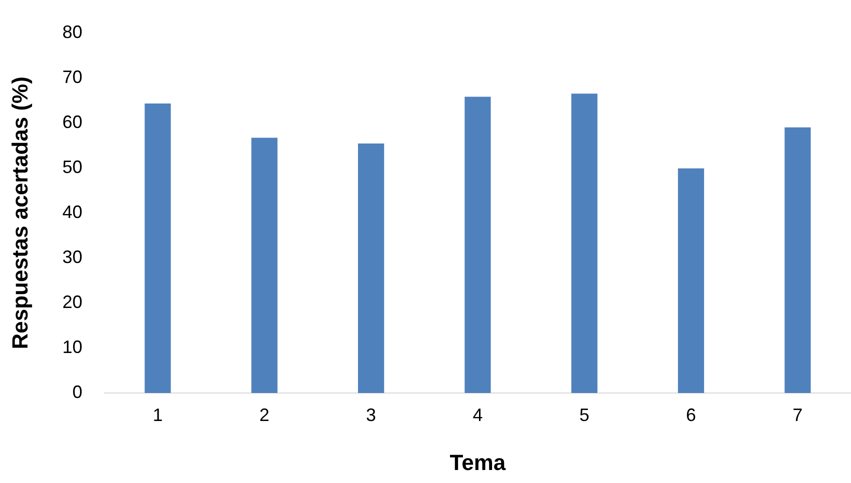 The width and height of the screenshot is (851, 483). Describe the element at coordinates (691, 414) in the screenshot. I see `x-tick-label: 6` at that location.